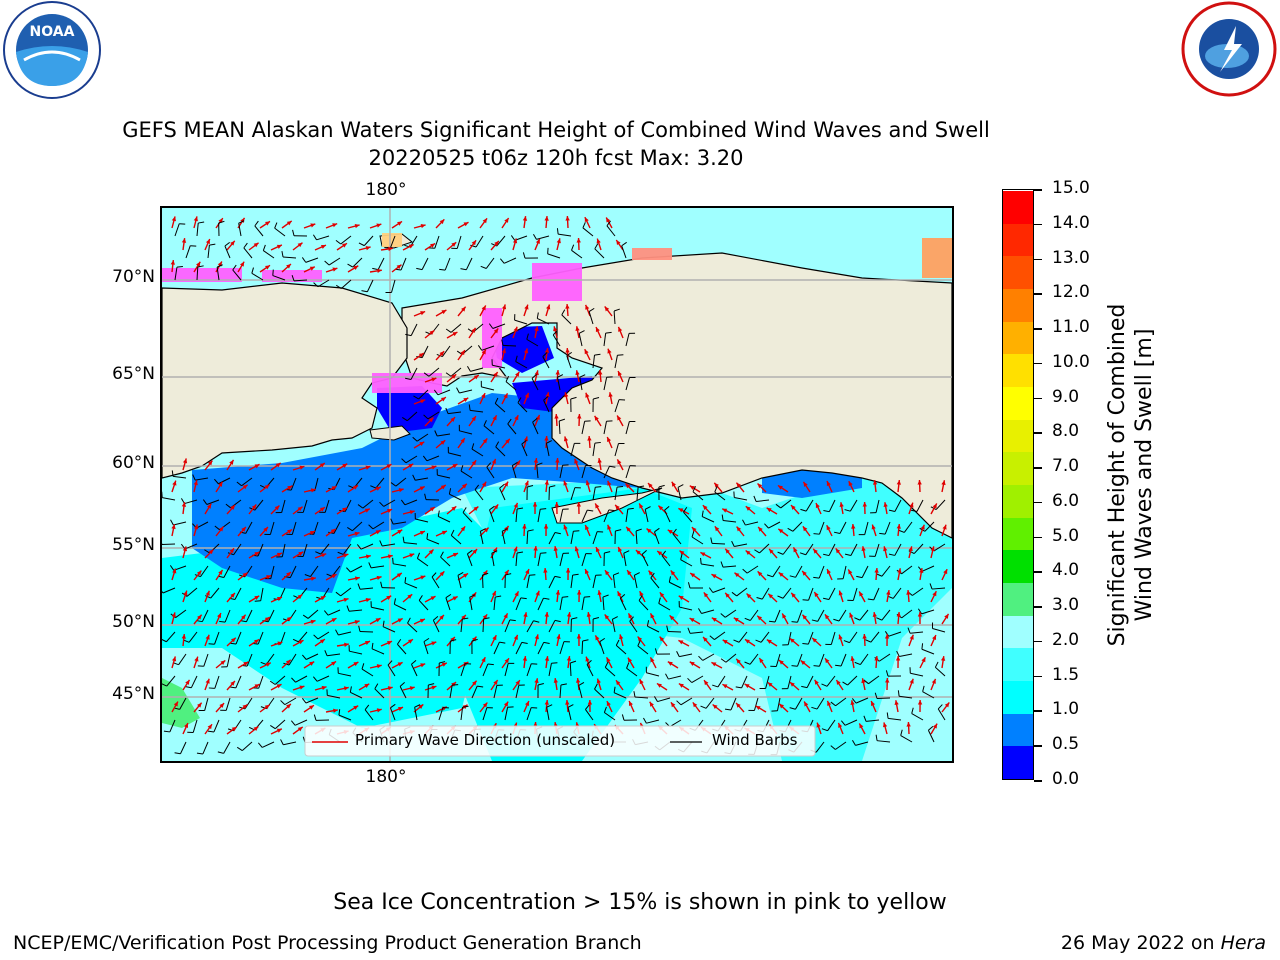 Image resolution: width=1280 pixels, height=960 pixels. What do you see at coordinates (1071, 361) in the screenshot?
I see `colorbar-tick-label: 10.0` at bounding box center [1071, 361].